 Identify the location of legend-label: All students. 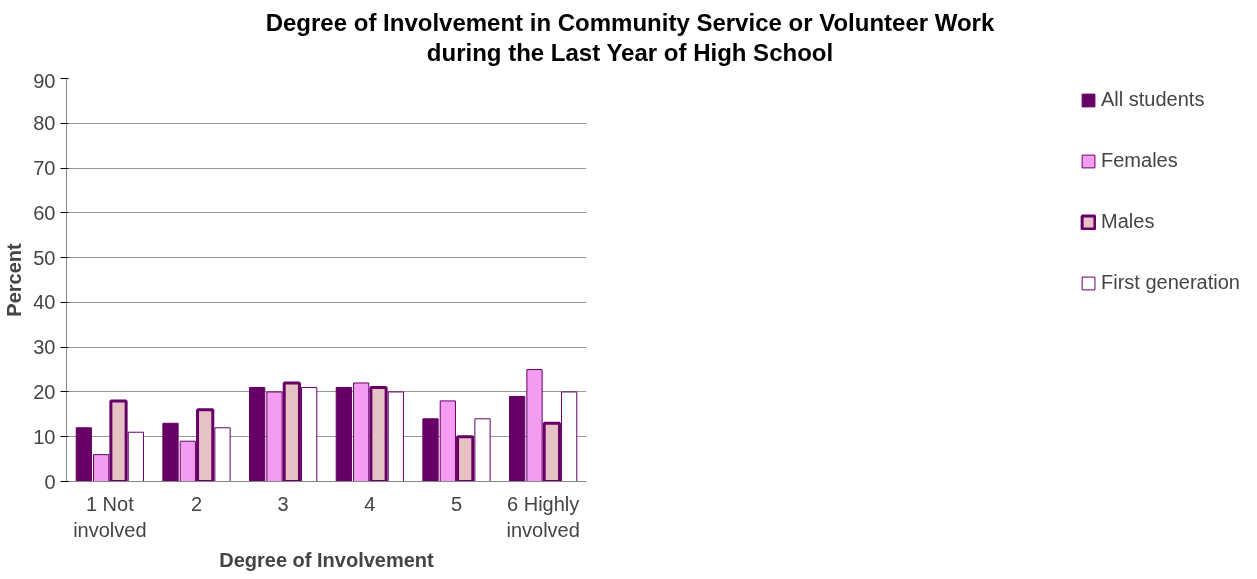
(1153, 99).